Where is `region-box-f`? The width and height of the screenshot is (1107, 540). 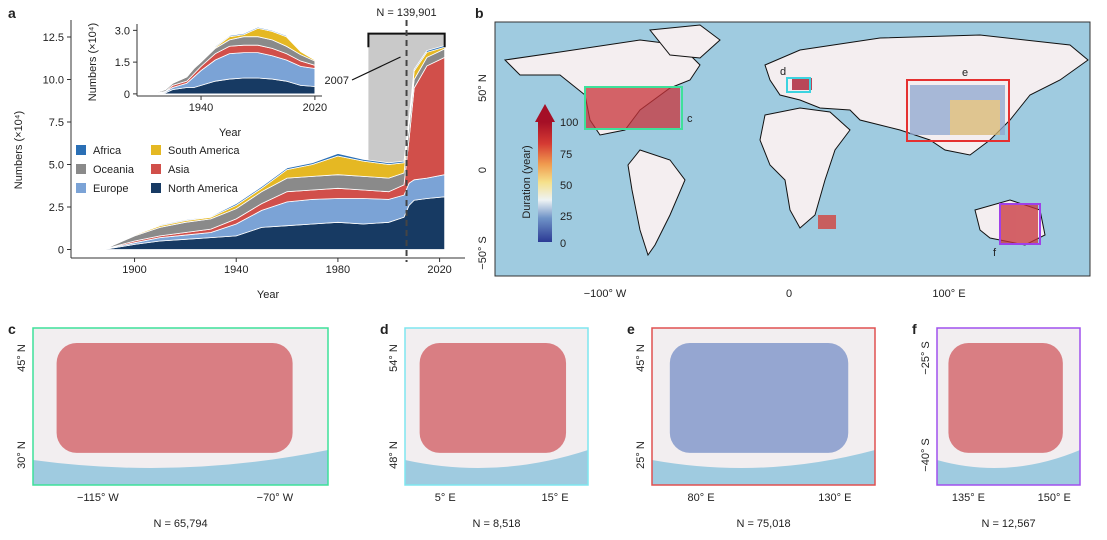 region-box-f is located at coordinates (1020, 224).